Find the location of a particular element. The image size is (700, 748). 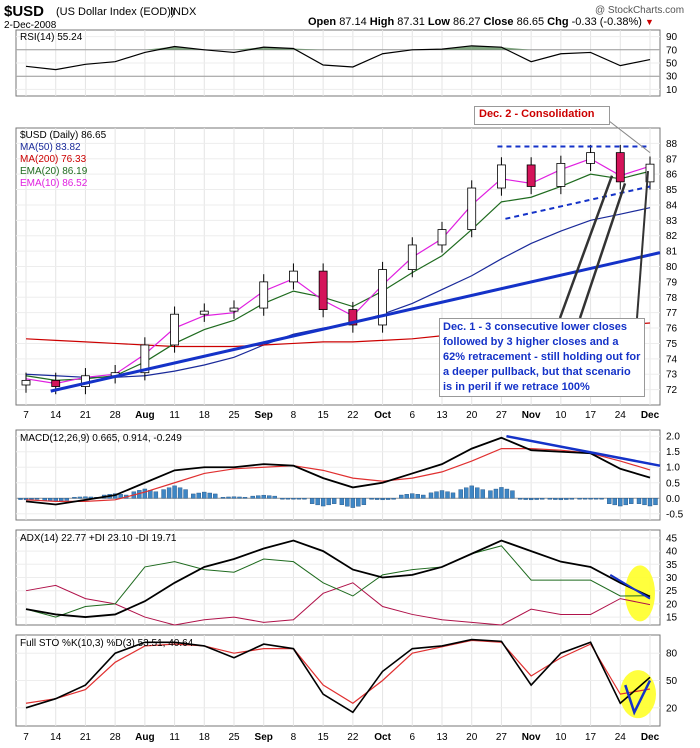

commentary-connector is located at coordinates (602, 251).